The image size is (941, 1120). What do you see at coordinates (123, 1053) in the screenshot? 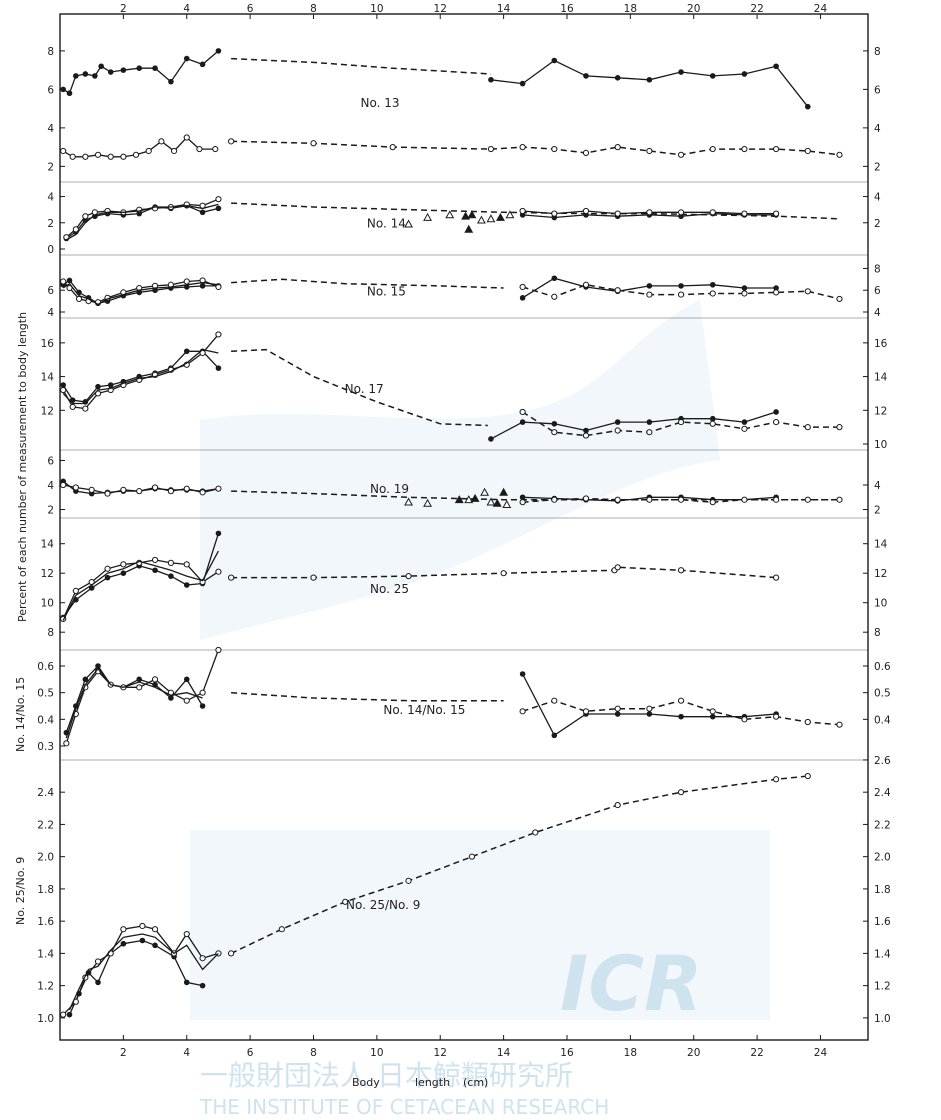
I see `bottom-x-tick-label: 2` at bounding box center [123, 1053].